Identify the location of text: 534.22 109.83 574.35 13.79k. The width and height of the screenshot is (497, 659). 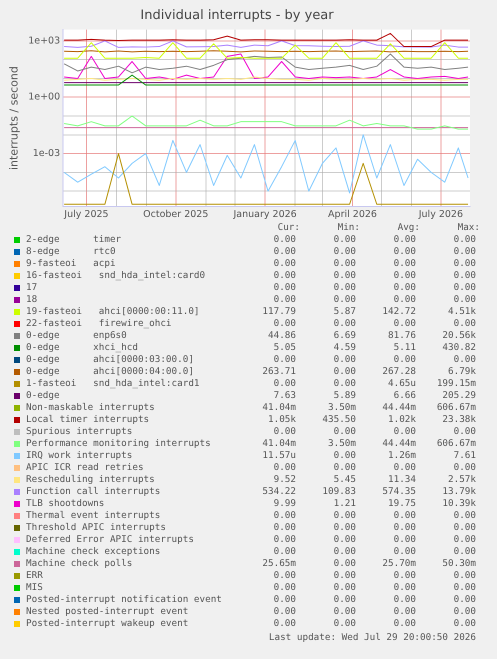
(369, 491).